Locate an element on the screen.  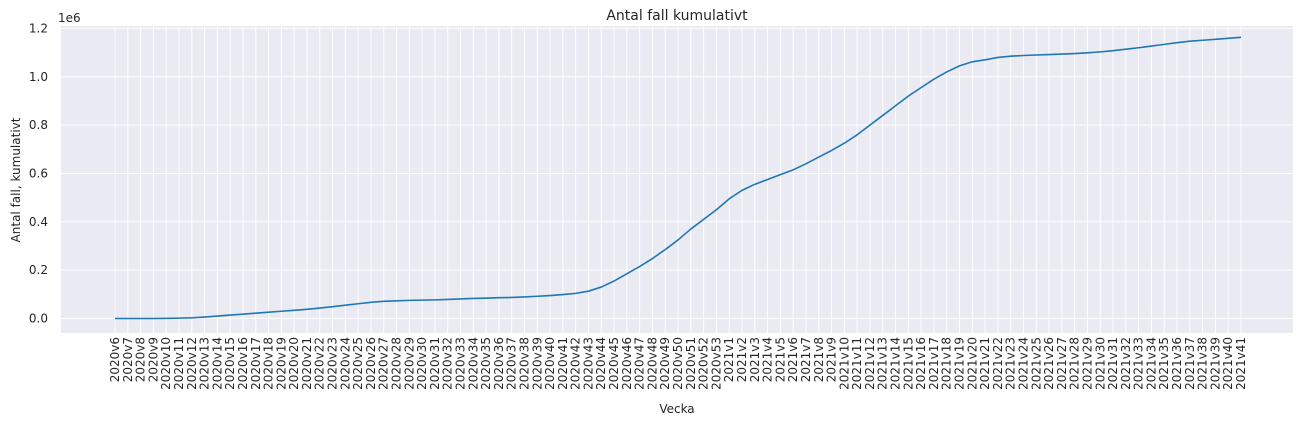
x-tick-label: 2020v13 is located at coordinates (205, 363).